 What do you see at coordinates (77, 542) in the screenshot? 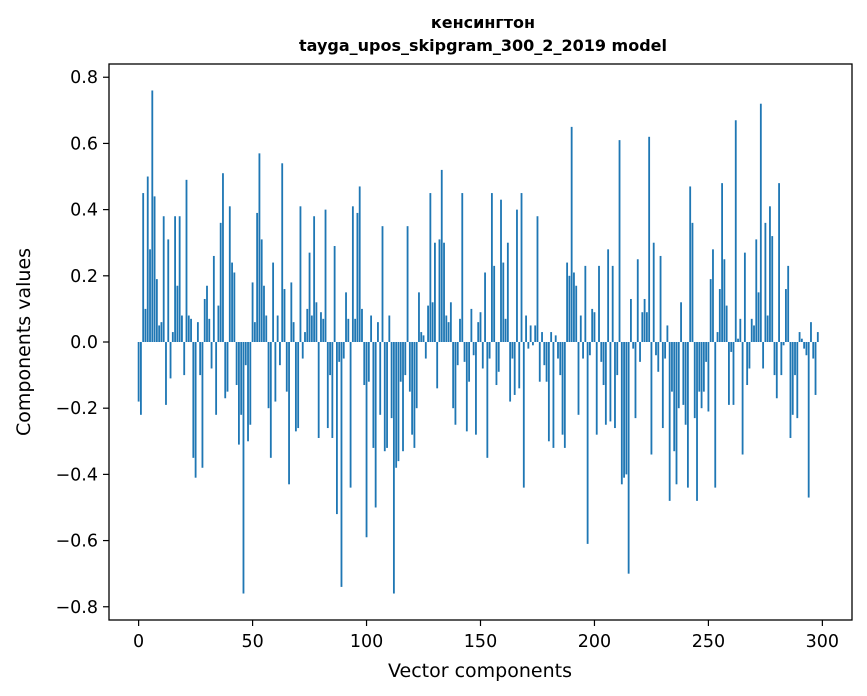
I see `y-tick-label: −0.6` at bounding box center [77, 542].